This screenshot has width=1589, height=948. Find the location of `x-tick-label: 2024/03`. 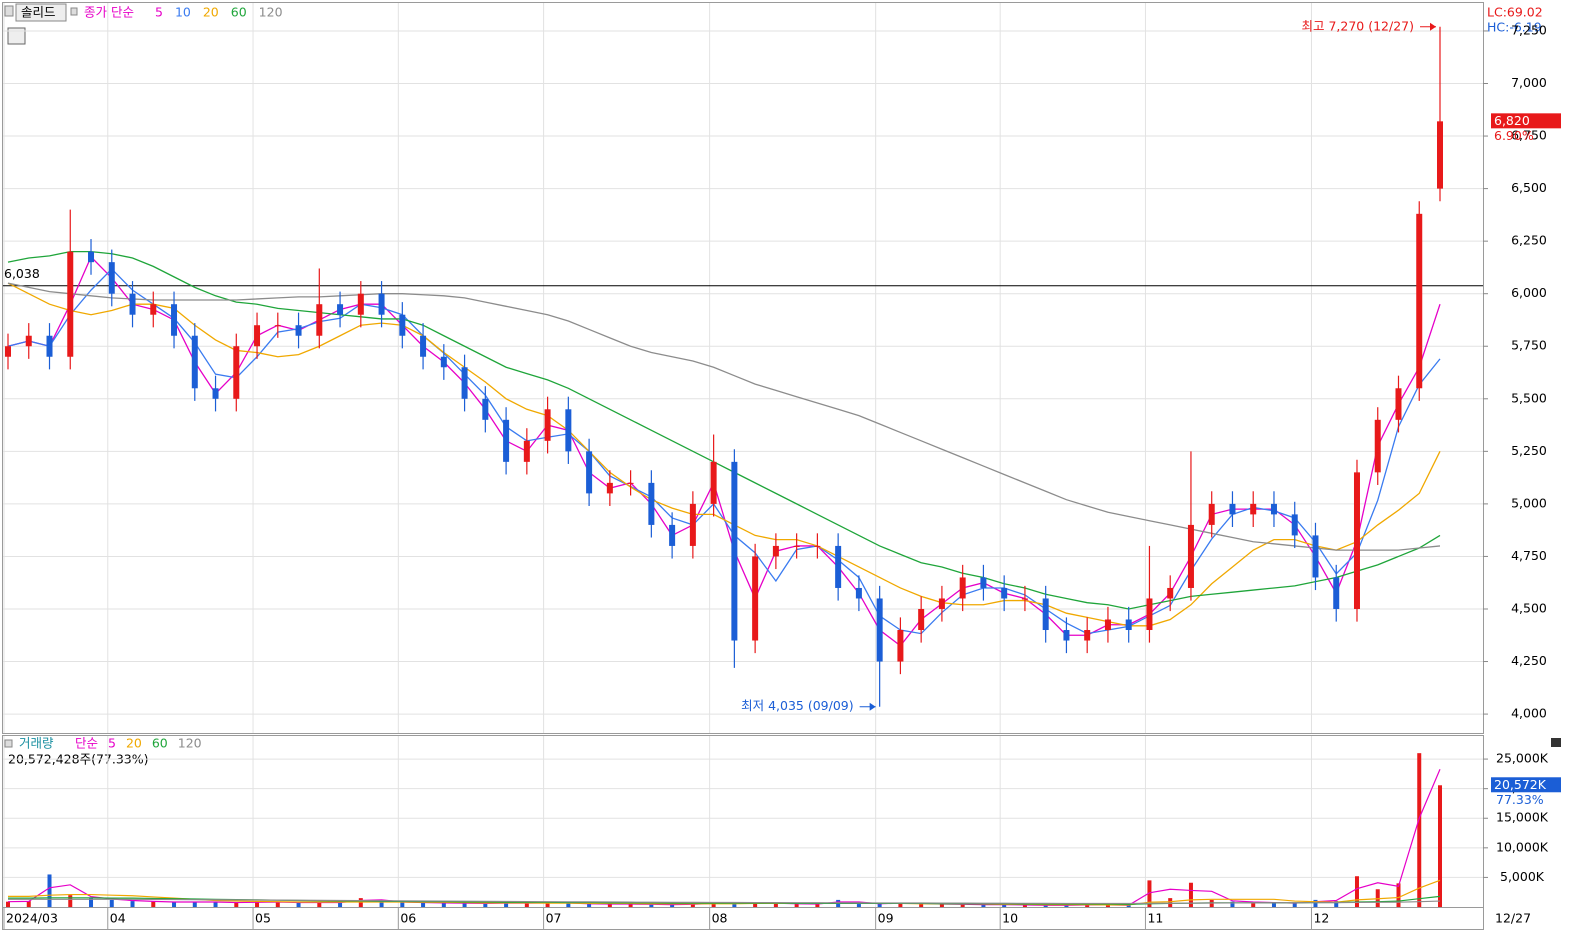

x-tick-label: 2024/03 is located at coordinates (32, 918).